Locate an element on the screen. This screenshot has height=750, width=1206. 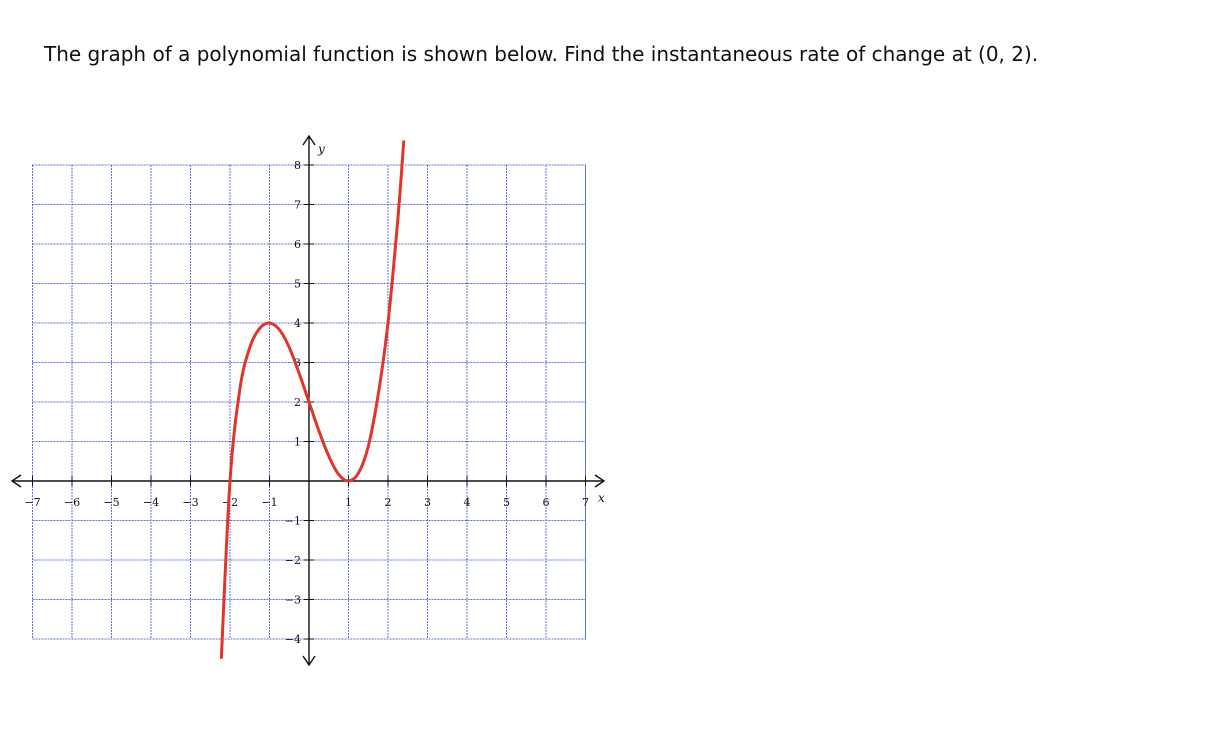
polynomial-curve is located at coordinates (312, 399).